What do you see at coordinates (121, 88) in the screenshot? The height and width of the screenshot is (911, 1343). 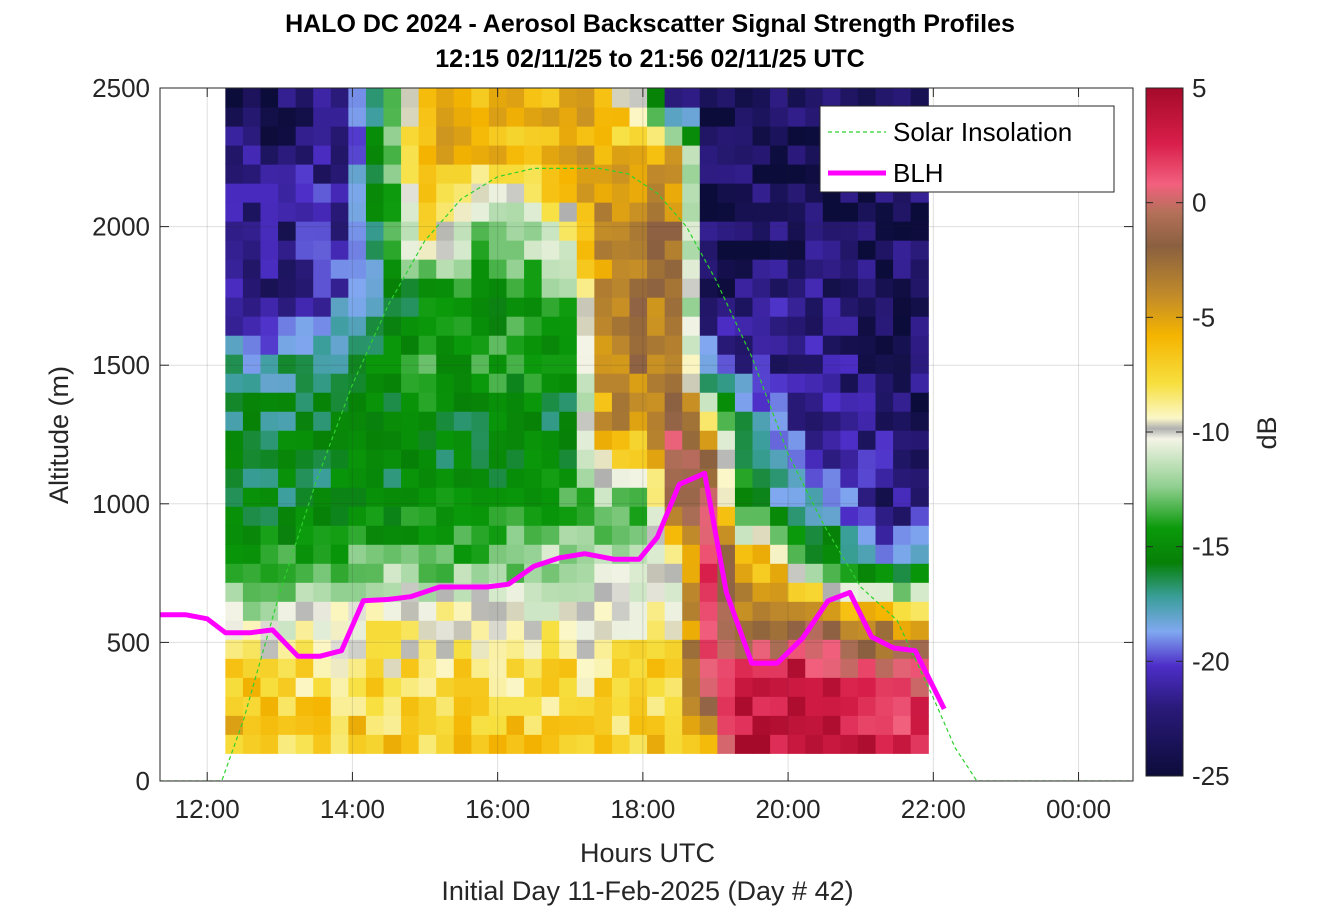 I see `y-tick-label: 2500` at bounding box center [121, 88].